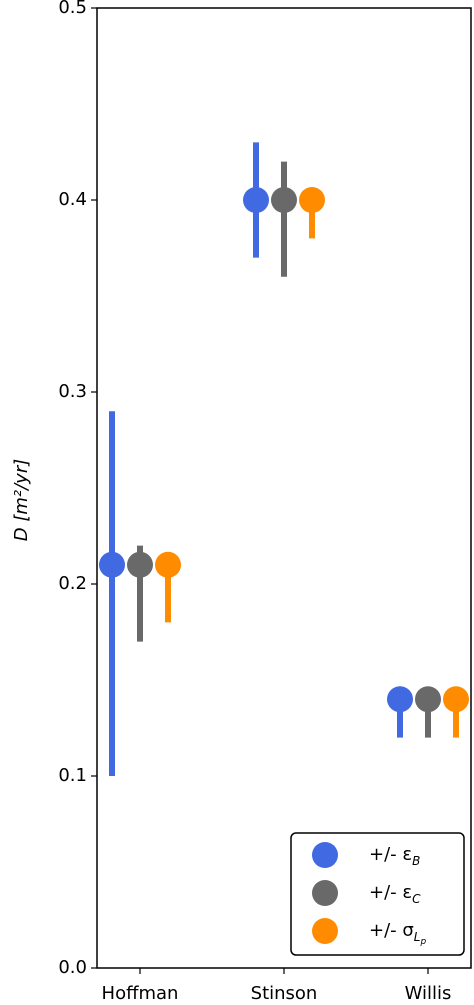 The width and height of the screenshot is (474, 1005). I want to click on x-tick-label: Willis, so click(428, 993).